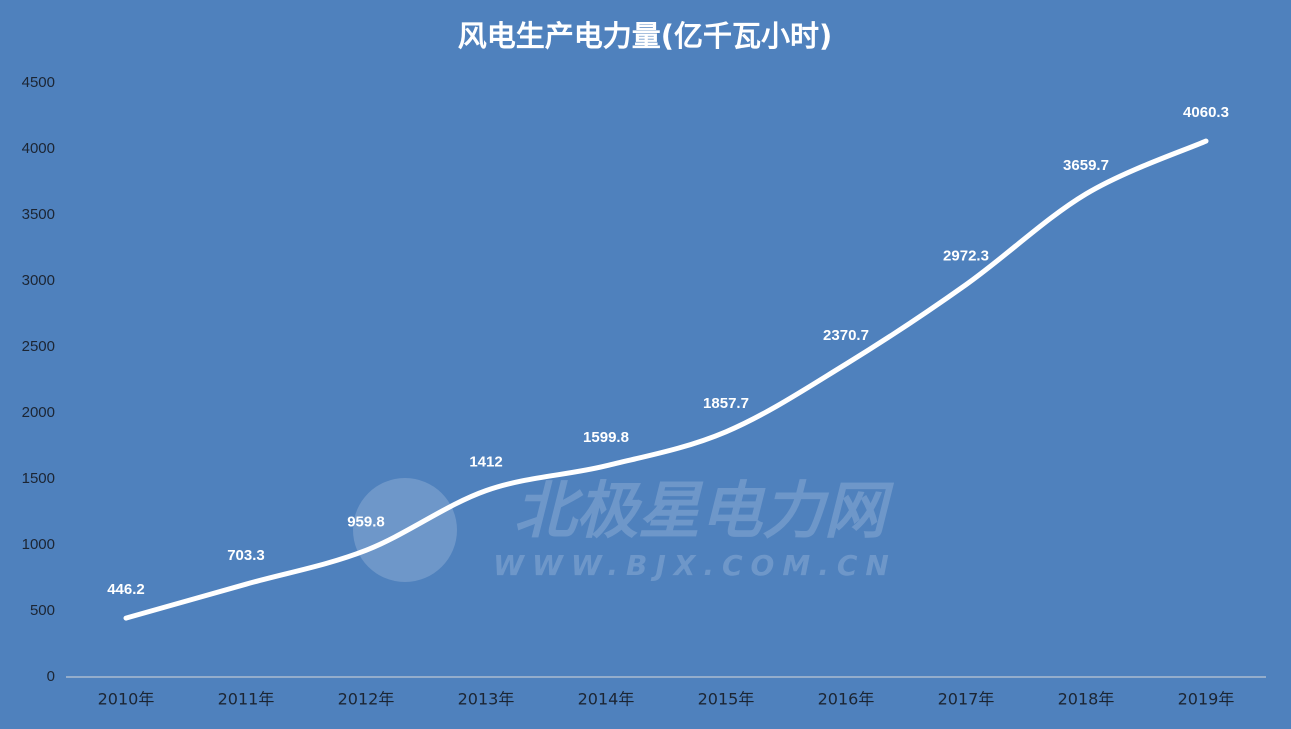  Describe the element at coordinates (846, 699) in the screenshot. I see `x-tick-label: 2016年` at that location.